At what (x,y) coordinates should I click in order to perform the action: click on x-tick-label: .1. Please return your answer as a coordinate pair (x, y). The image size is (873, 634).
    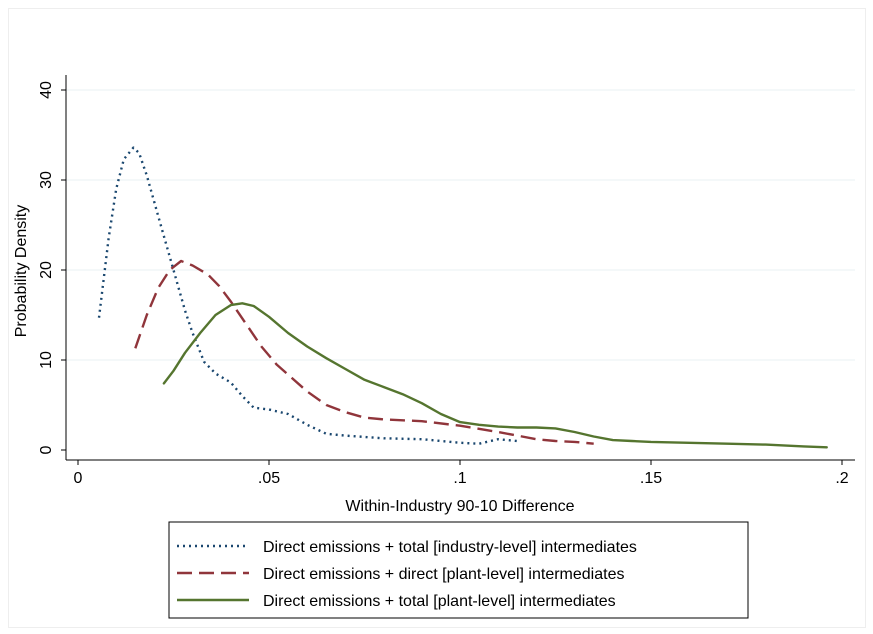
    Looking at the image, I should click on (459, 478).